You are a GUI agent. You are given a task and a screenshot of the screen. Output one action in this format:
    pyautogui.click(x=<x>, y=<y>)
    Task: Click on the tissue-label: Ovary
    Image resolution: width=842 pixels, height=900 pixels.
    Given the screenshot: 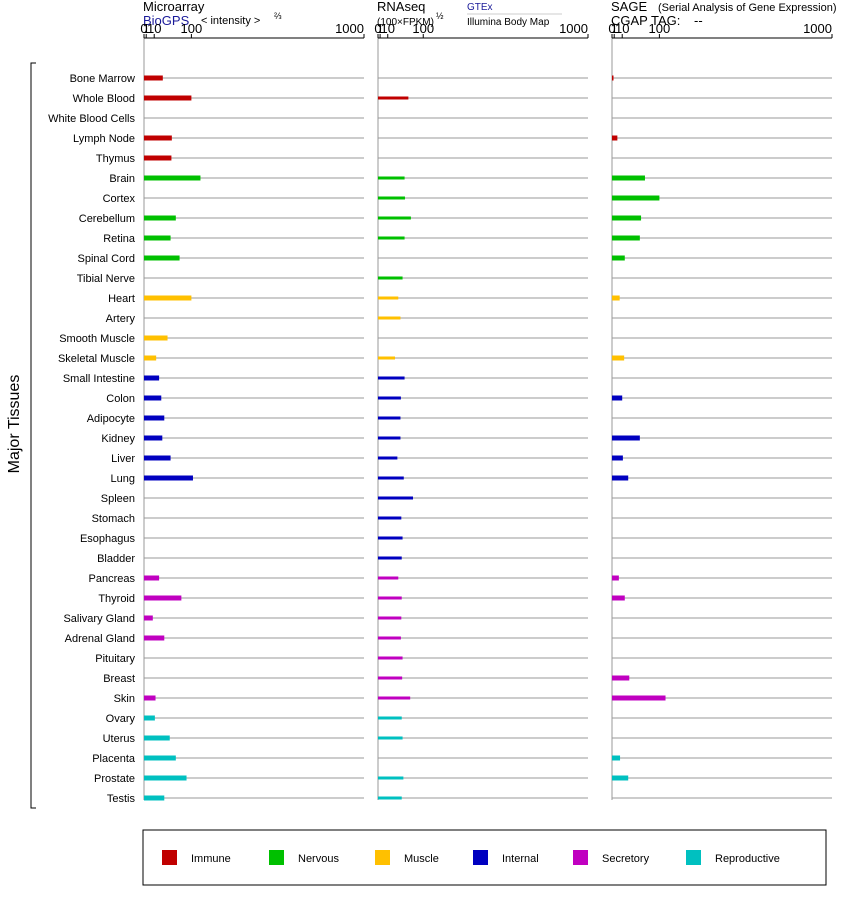 What is the action you would take?
    pyautogui.click(x=121, y=719)
    